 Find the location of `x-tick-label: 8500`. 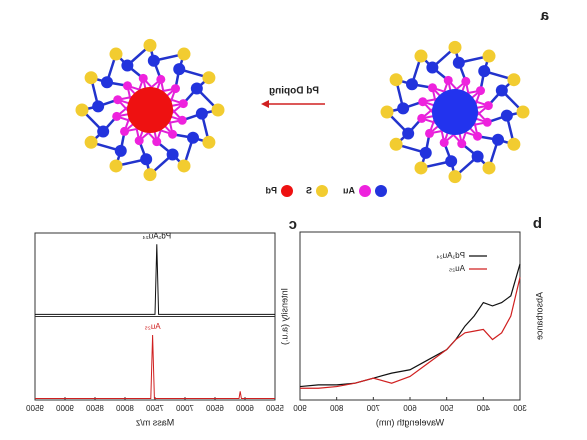

x-tick-label: 8500 is located at coordinates (95, 408).